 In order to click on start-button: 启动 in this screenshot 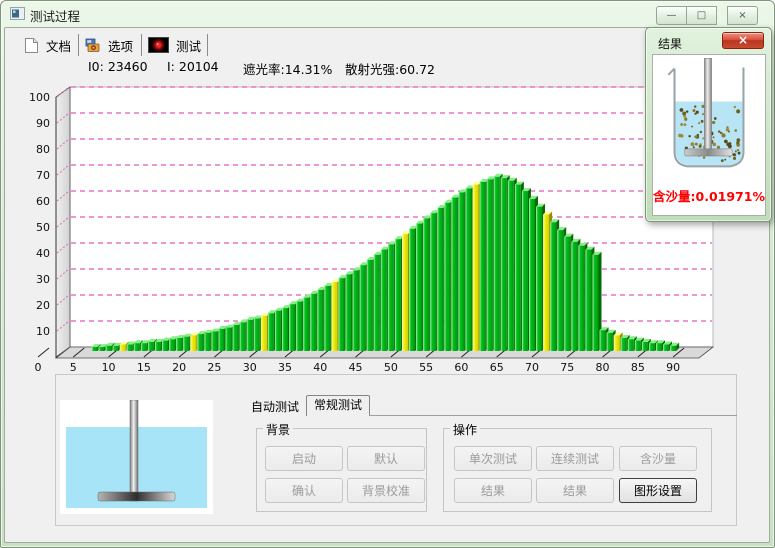, I will do `click(304, 458)`.